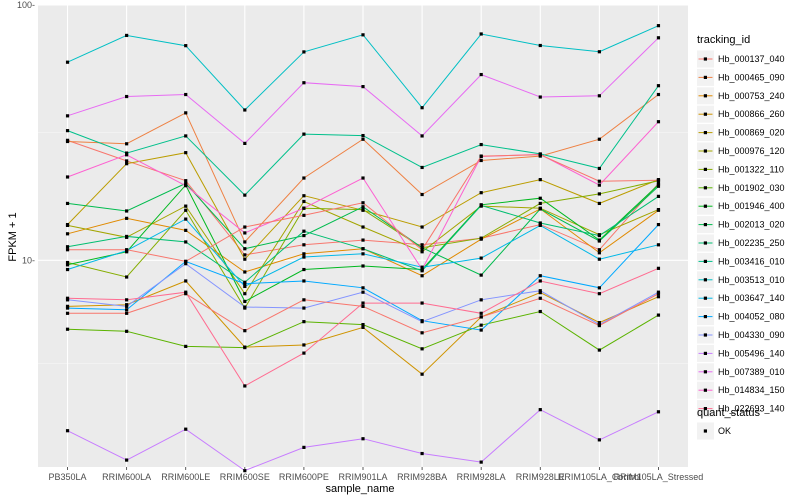 The width and height of the screenshot is (800, 500). What do you see at coordinates (540, 477) in the screenshot?
I see `x-tick-label: RRIM928LE` at bounding box center [540, 477].